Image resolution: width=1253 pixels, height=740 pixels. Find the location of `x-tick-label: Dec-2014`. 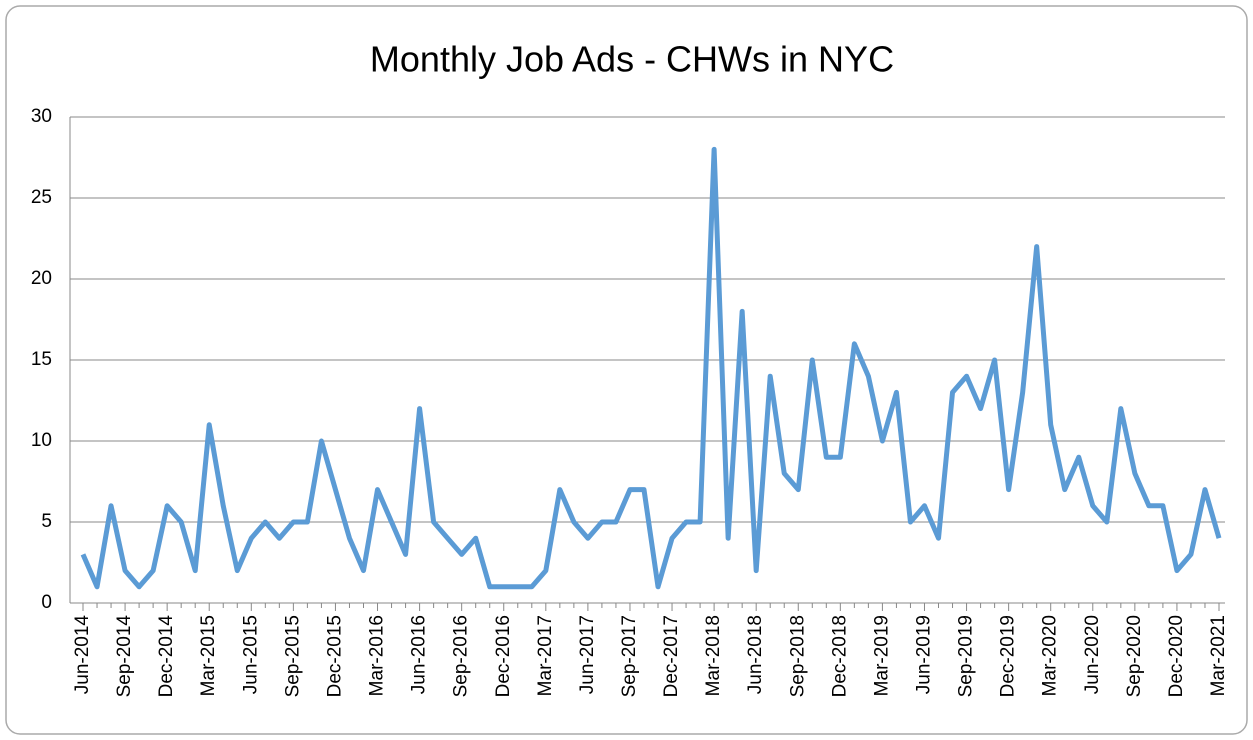

x-tick-label: Dec-2014 is located at coordinates (166, 656).